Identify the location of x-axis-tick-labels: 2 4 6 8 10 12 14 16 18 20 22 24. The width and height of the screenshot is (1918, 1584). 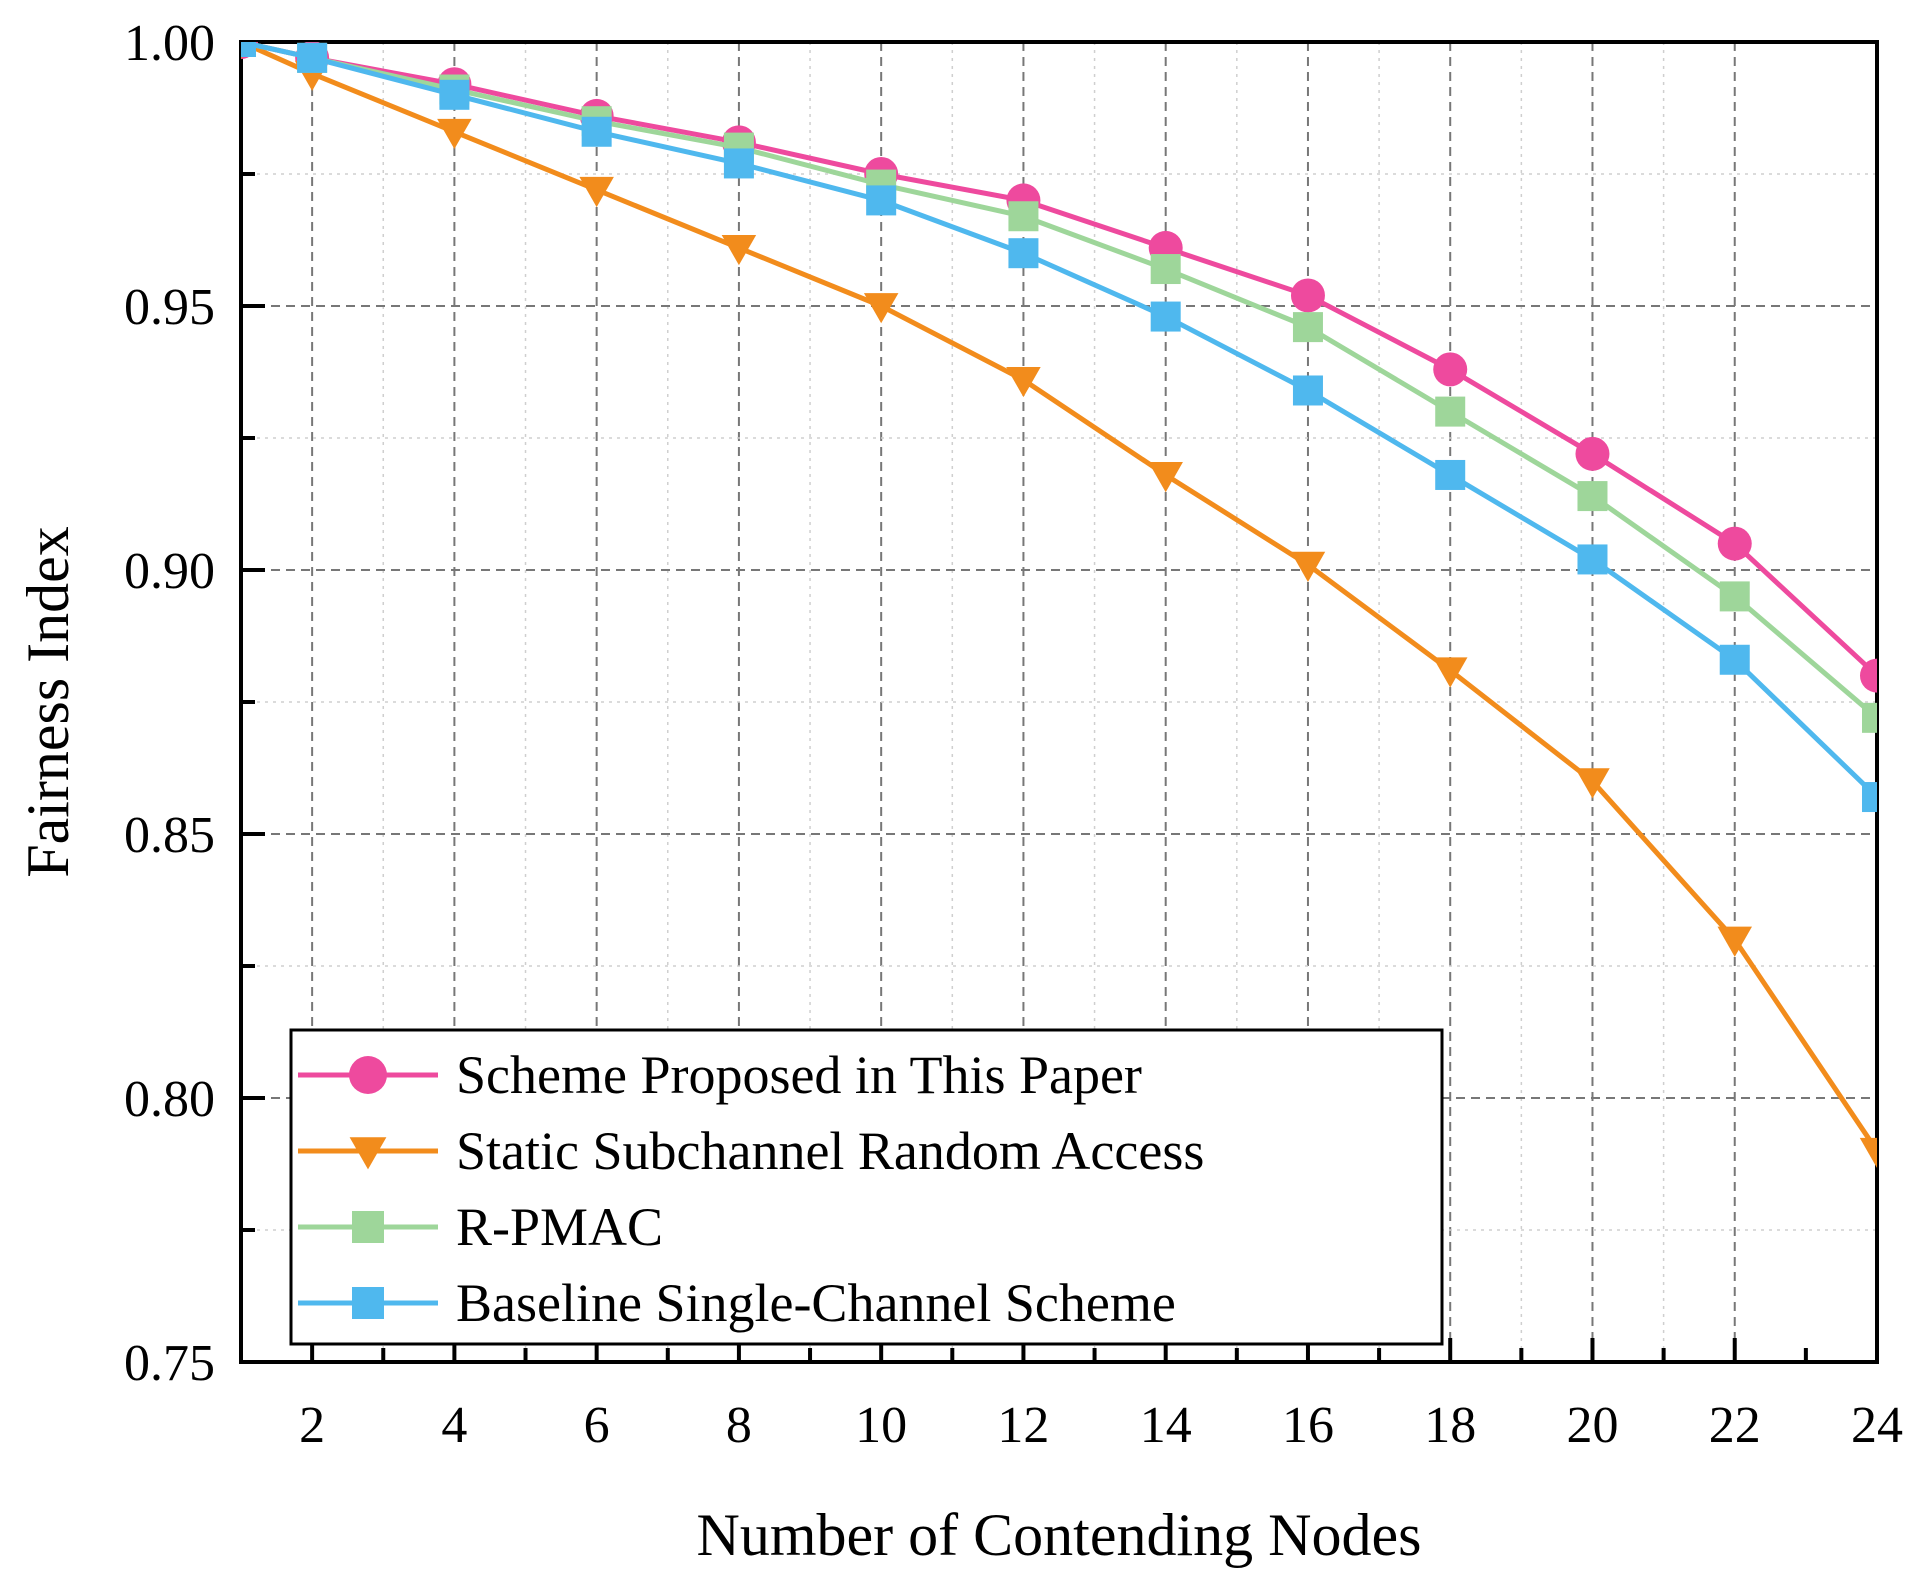
(1101, 1425).